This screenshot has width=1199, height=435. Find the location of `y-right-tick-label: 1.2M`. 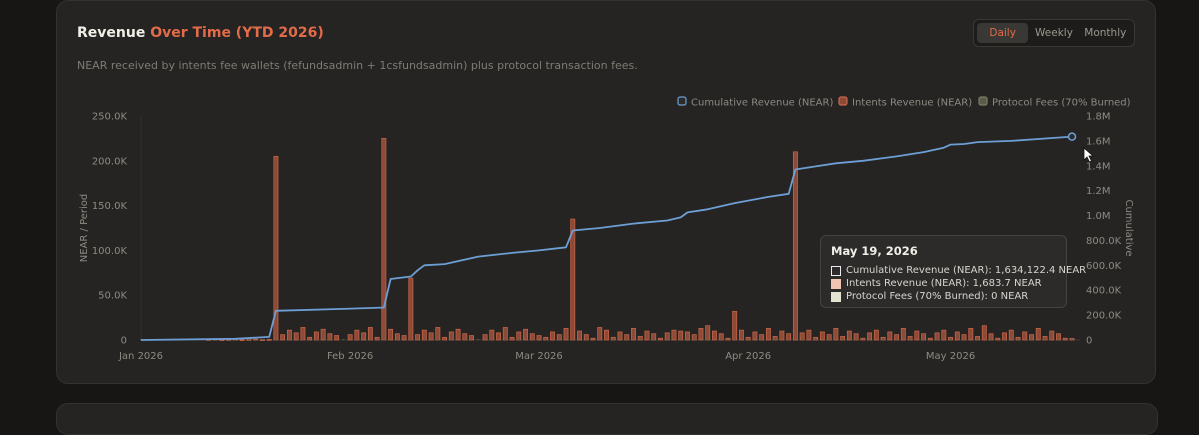

y-right-tick-label: 1.2M is located at coordinates (1098, 191).